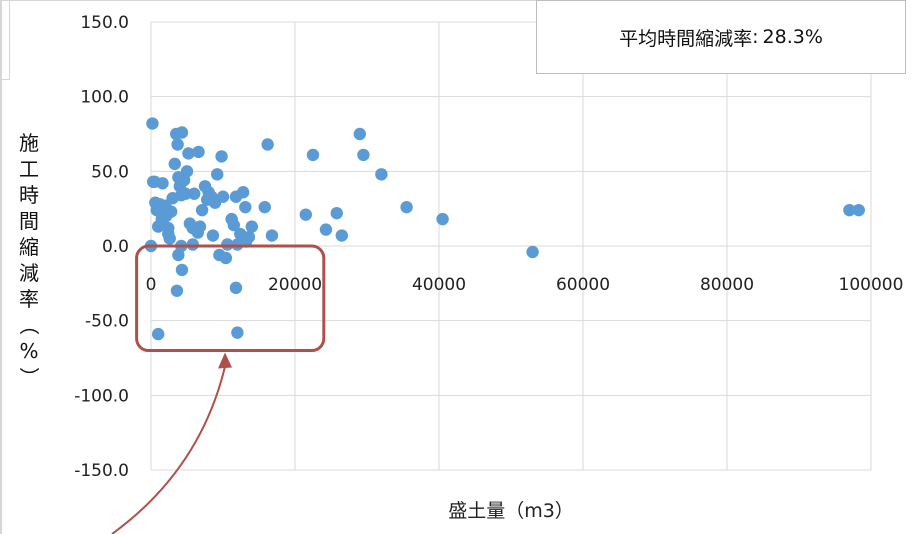  What do you see at coordinates (29, 351) in the screenshot?
I see `y-axis-title-char: %` at bounding box center [29, 351].